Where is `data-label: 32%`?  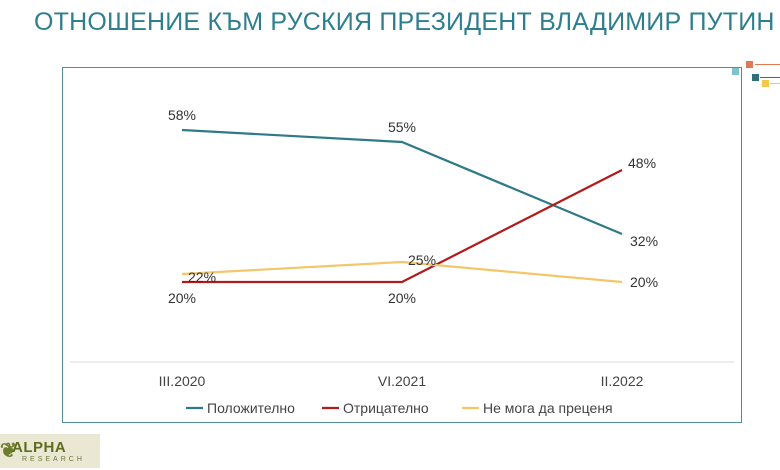
data-label: 32% is located at coordinates (644, 241).